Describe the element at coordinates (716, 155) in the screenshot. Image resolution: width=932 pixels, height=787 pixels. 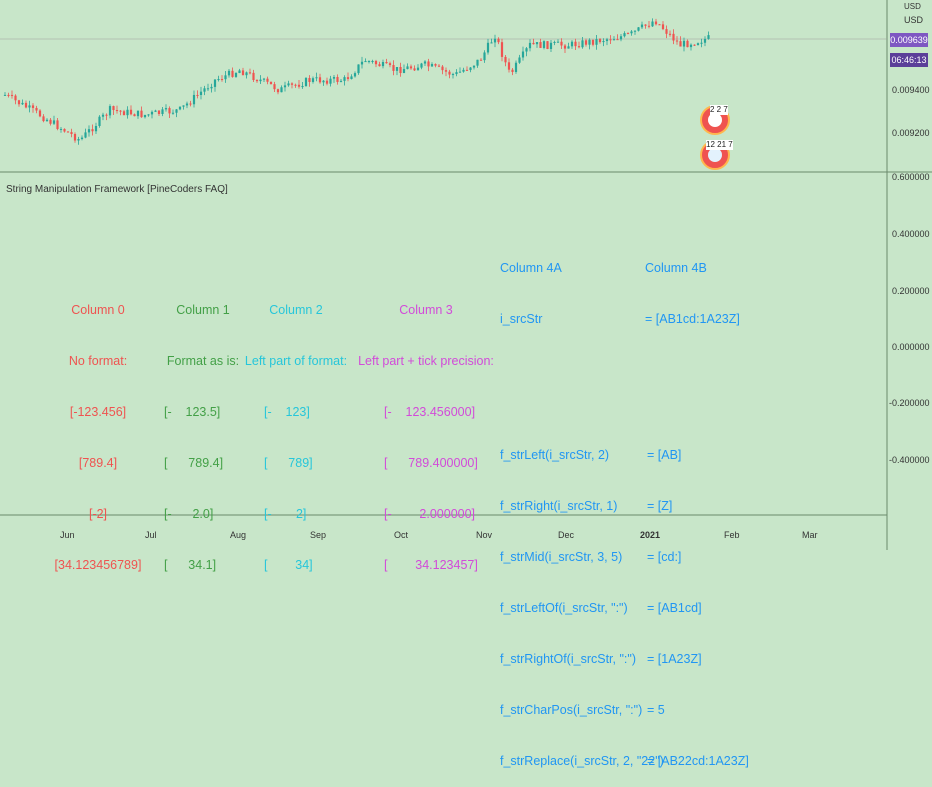
I see `event-badge: 12 21 7` at that location.